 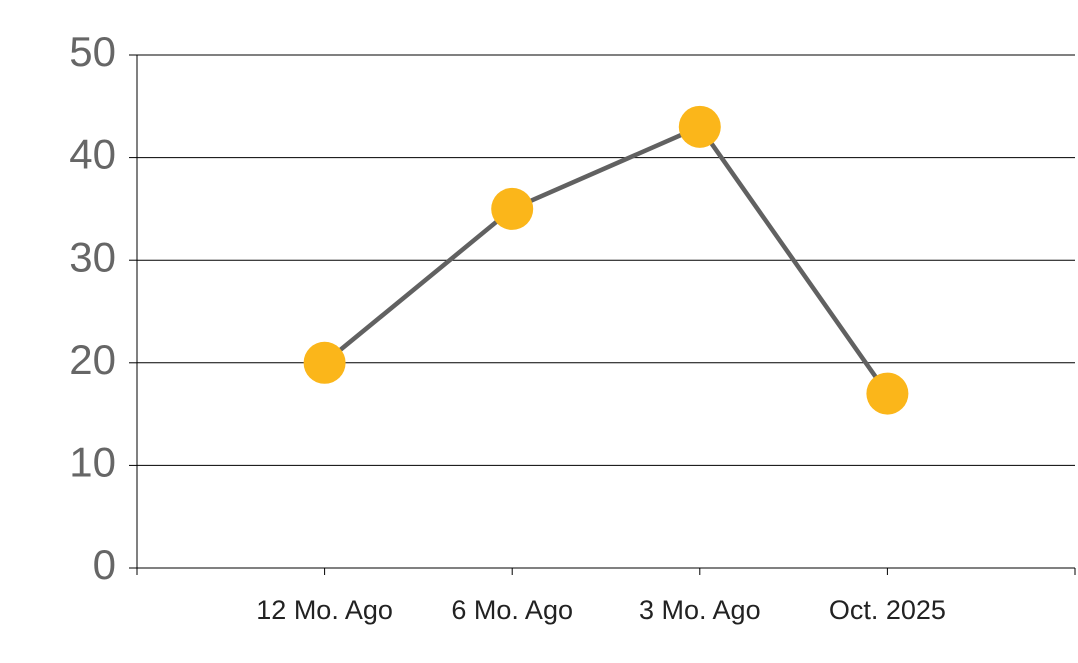 I want to click on y-tick-label: 20, so click(x=92, y=359).